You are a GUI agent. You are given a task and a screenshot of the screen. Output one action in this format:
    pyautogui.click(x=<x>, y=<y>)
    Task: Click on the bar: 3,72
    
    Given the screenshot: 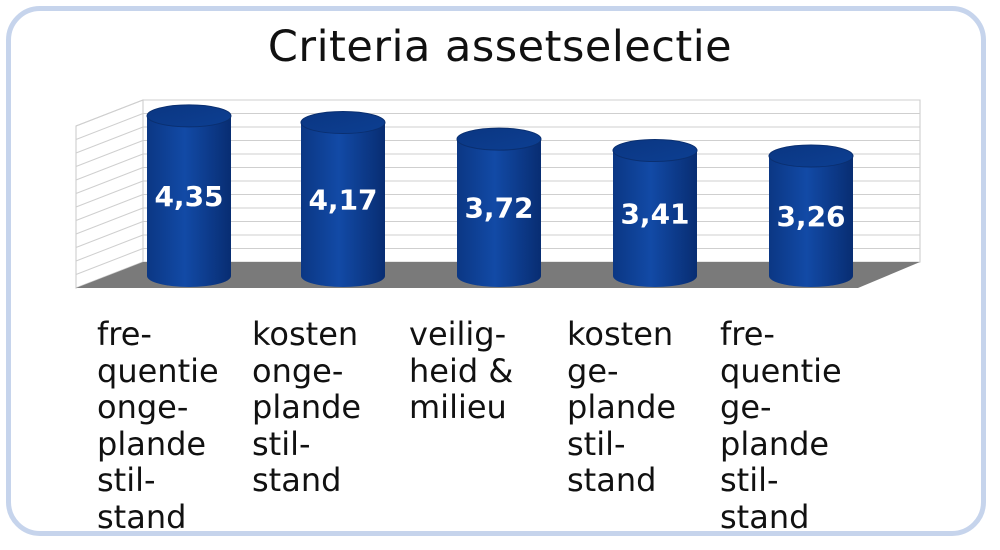 What is the action you would take?
    pyautogui.click(x=499, y=207)
    